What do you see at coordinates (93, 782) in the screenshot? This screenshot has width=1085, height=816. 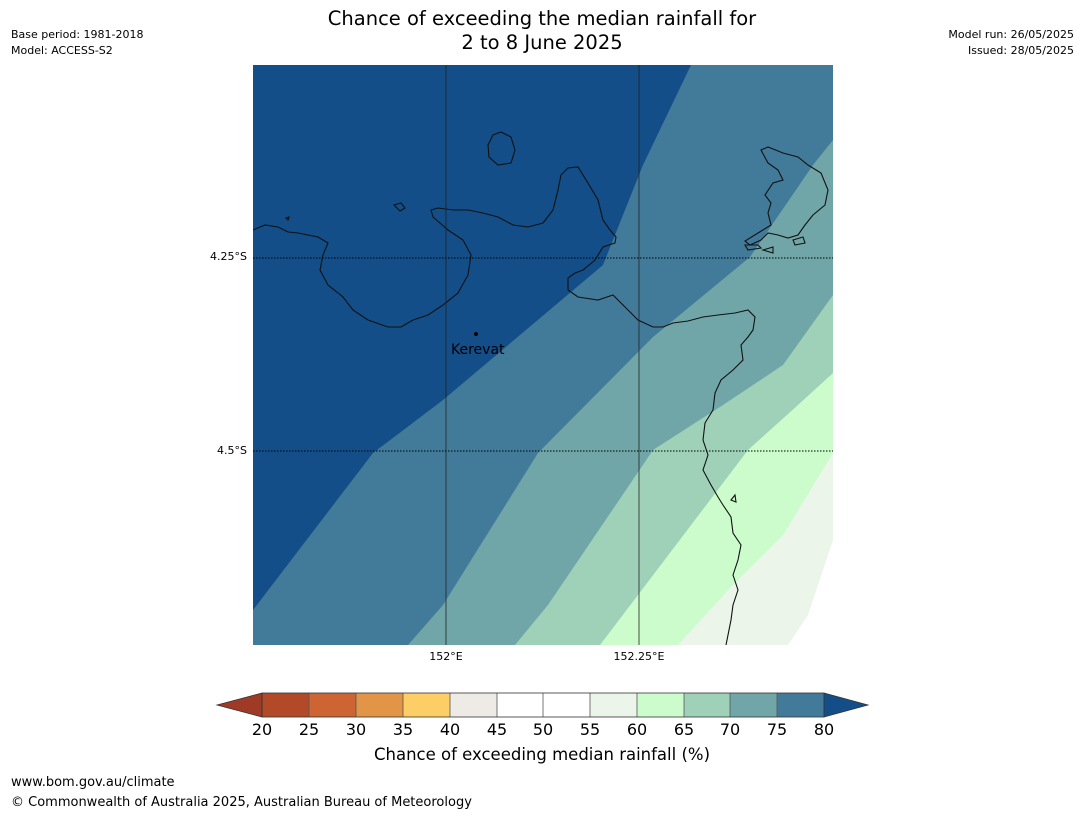 I see `footer-url: www.bom.gov.au/climate` at bounding box center [93, 782].